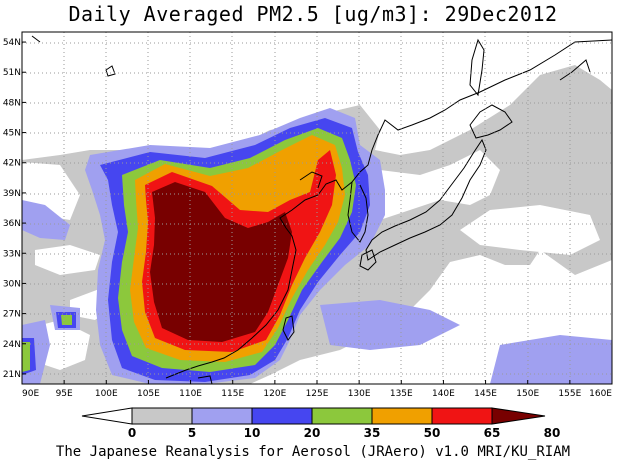 This screenshot has width=626, height=466. Describe the element at coordinates (12, 375) in the screenshot. I see `lat-tick-label: 21N` at that location.